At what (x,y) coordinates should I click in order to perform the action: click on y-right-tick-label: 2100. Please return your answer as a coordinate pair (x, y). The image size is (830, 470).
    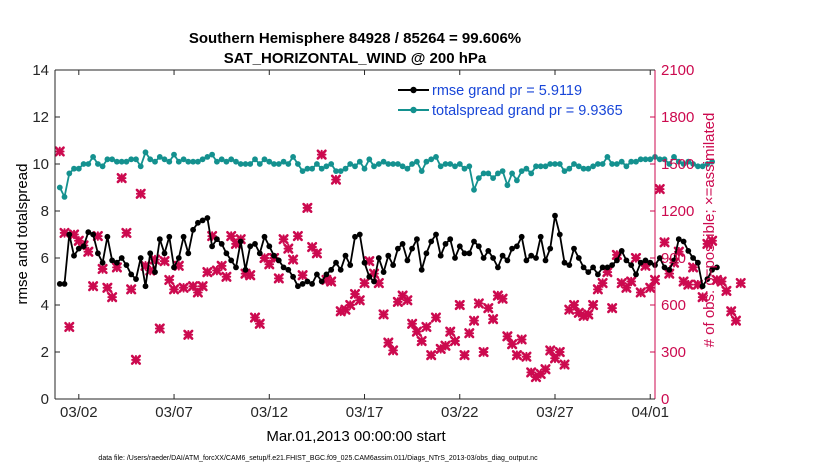
    Looking at the image, I should click on (677, 70).